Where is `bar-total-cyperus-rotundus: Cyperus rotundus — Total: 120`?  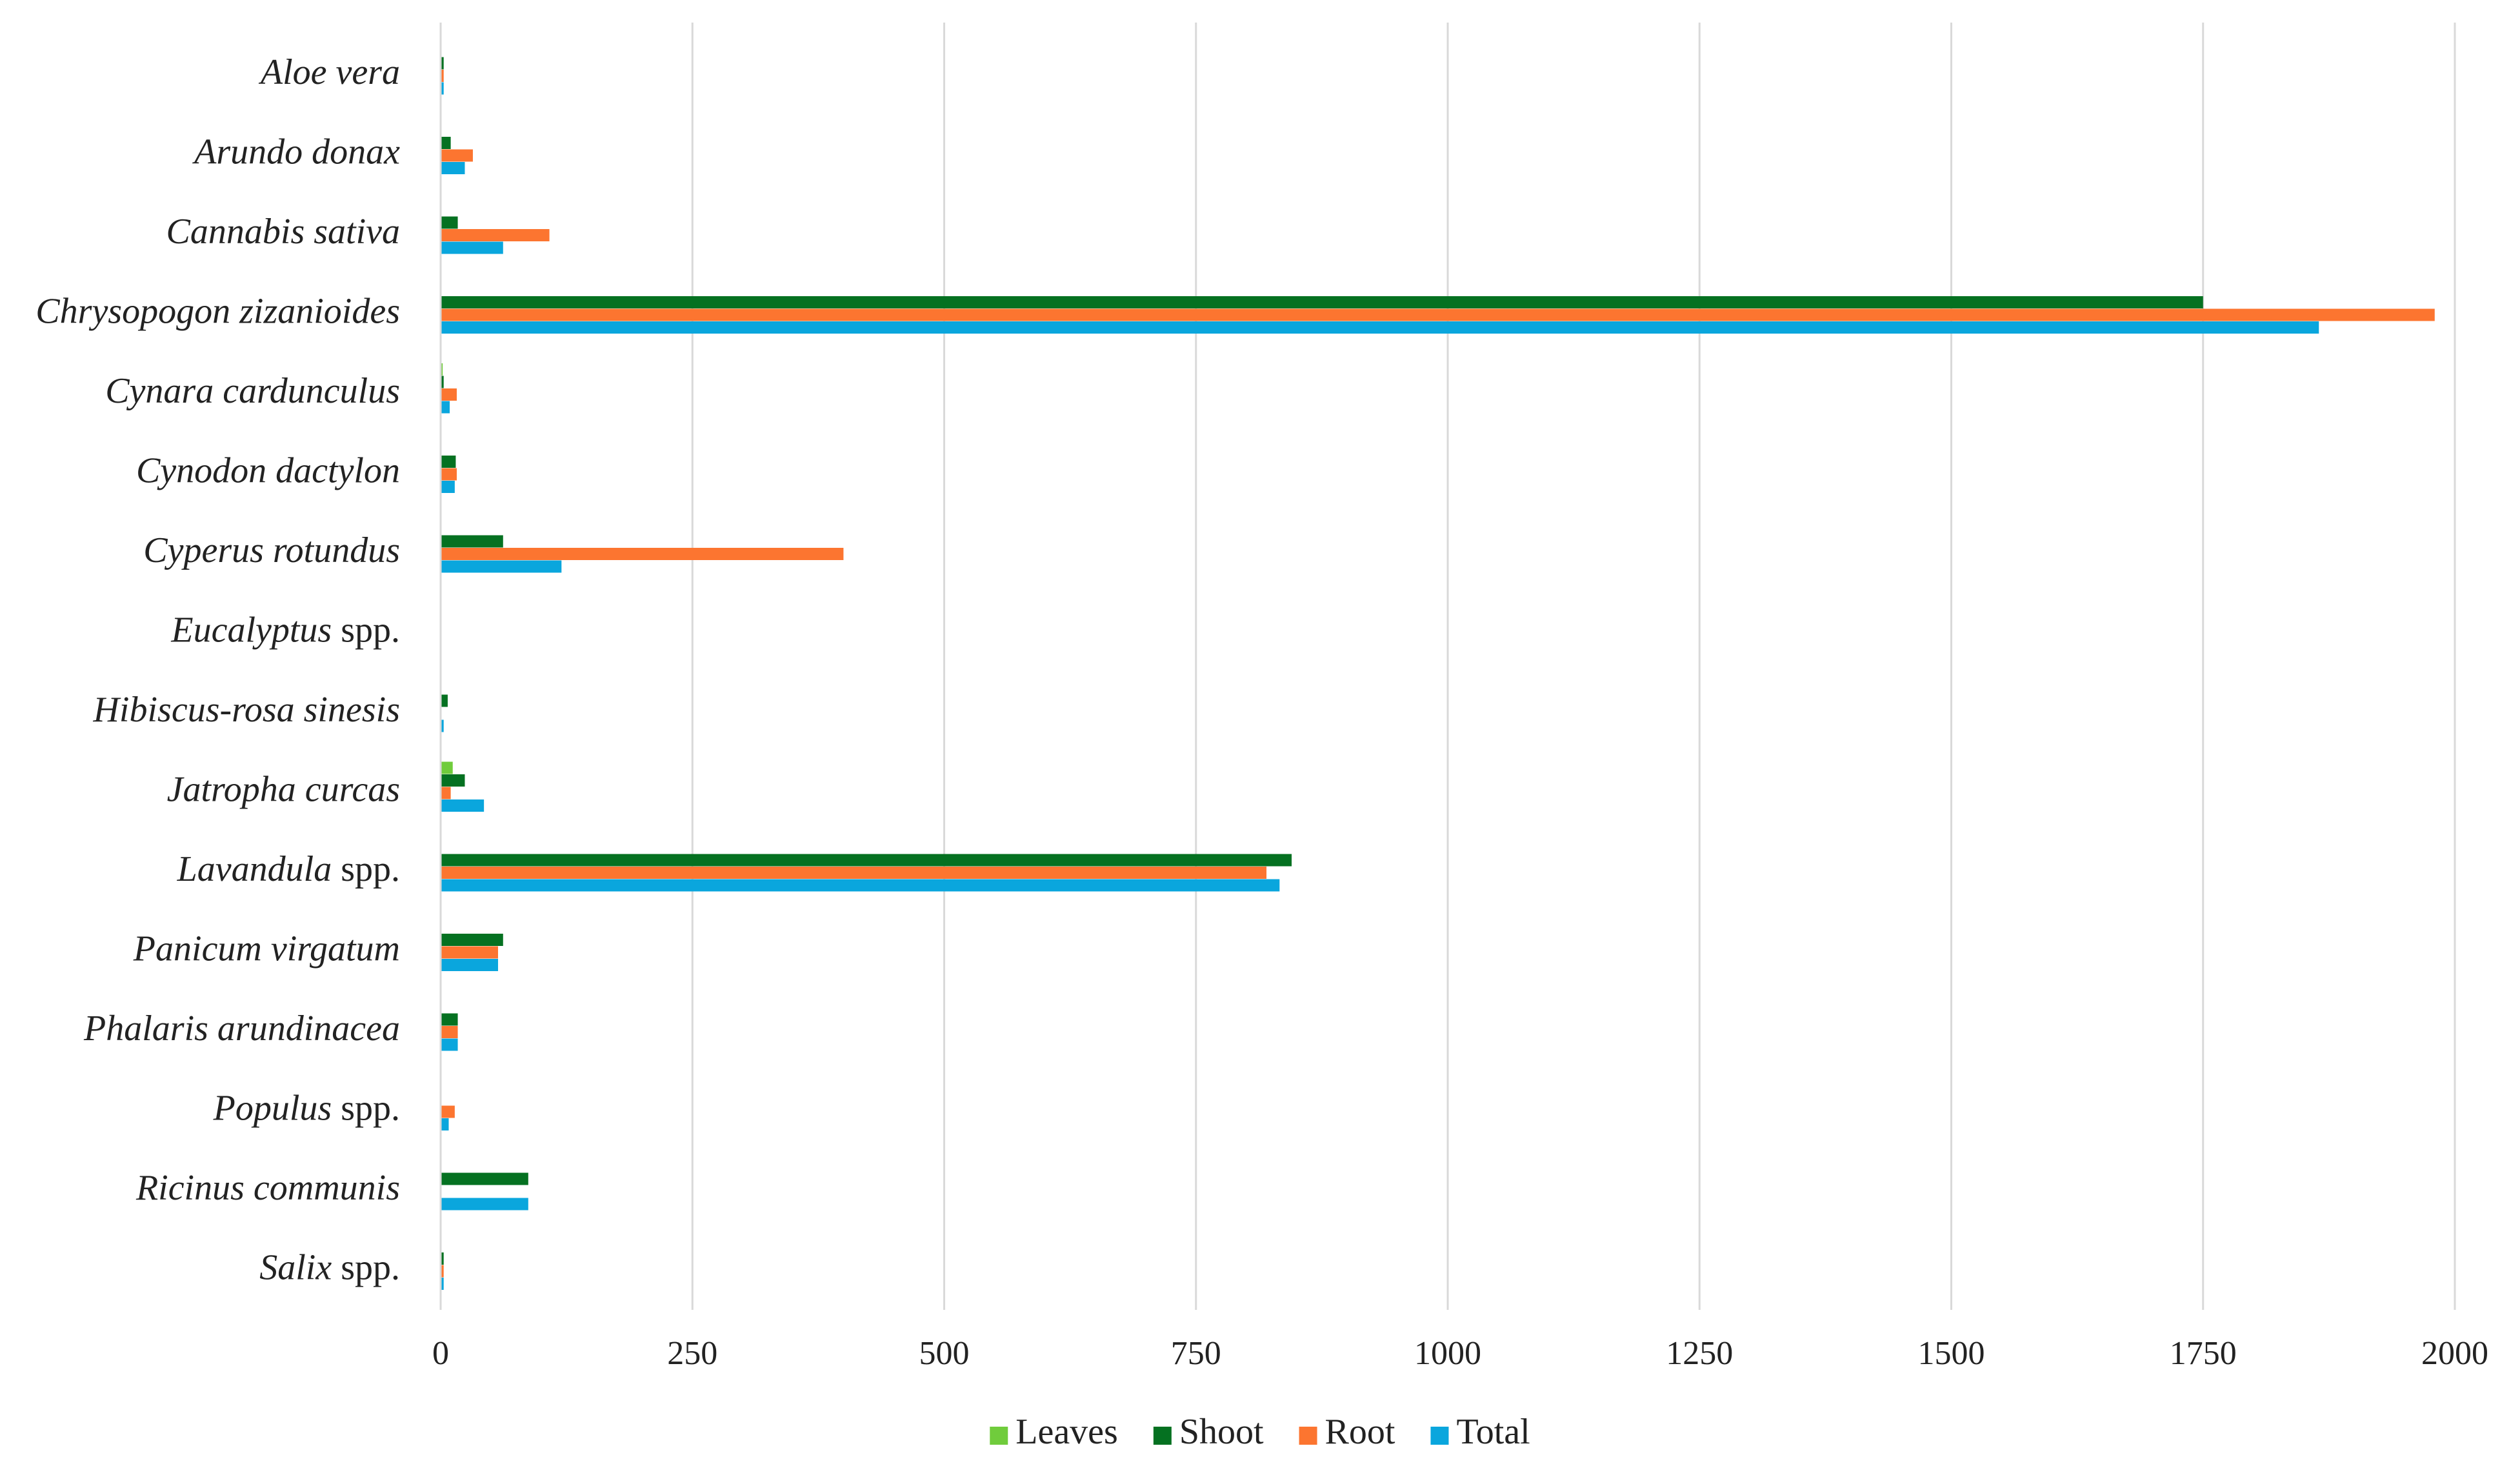
bar-total-cyperus-rotundus: Cyperus rotundus — Total: 120 is located at coordinates (501, 566).